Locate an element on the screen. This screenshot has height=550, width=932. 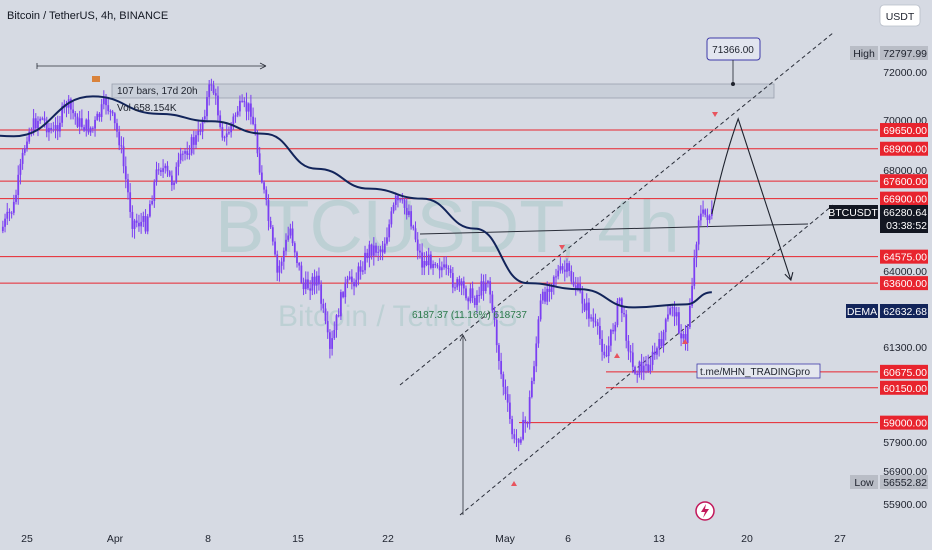
chart-title: Bitcoin / TetherUS, 4h, BINANCE is located at coordinates (87, 16).